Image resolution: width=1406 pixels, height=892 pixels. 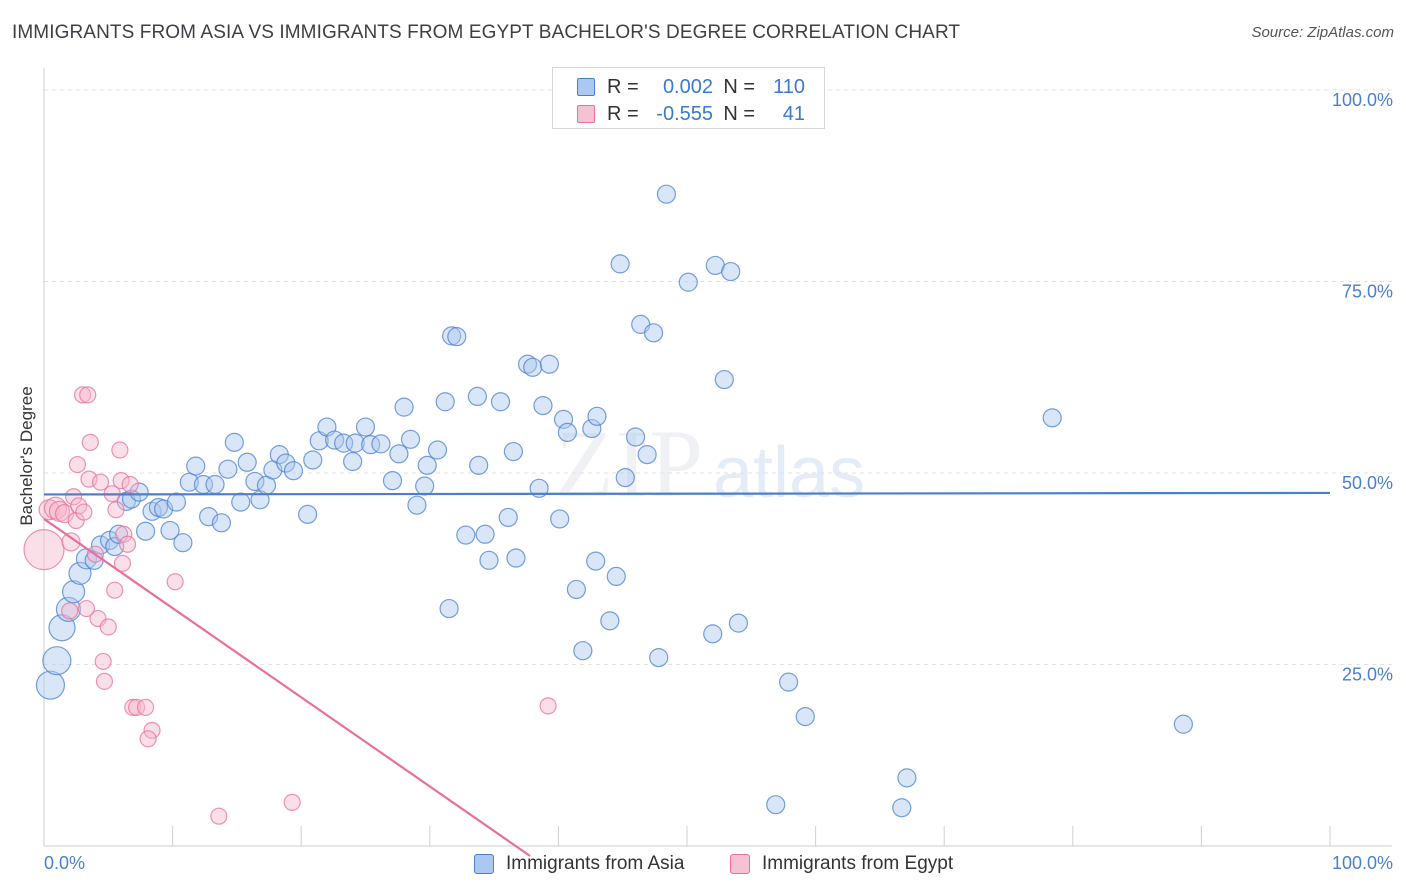 I want to click on x-tick-label: 100.0%, so click(x=1362, y=863).